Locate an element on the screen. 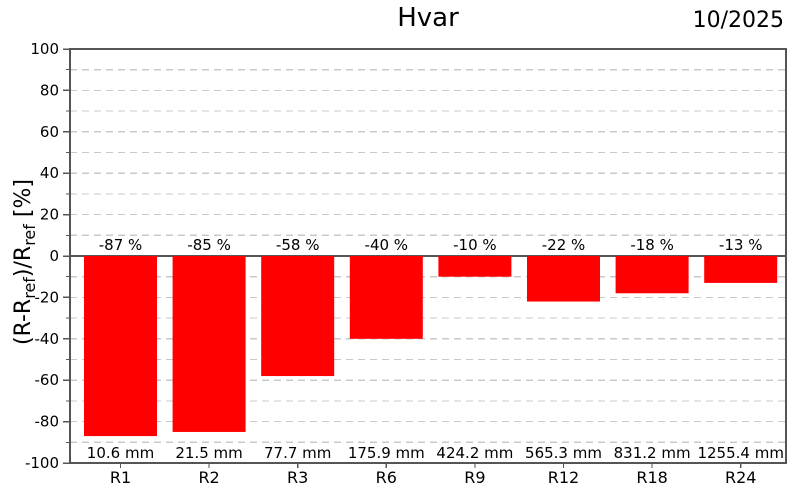 This screenshot has width=800, height=500. x-tick-label: R2 is located at coordinates (208, 477).